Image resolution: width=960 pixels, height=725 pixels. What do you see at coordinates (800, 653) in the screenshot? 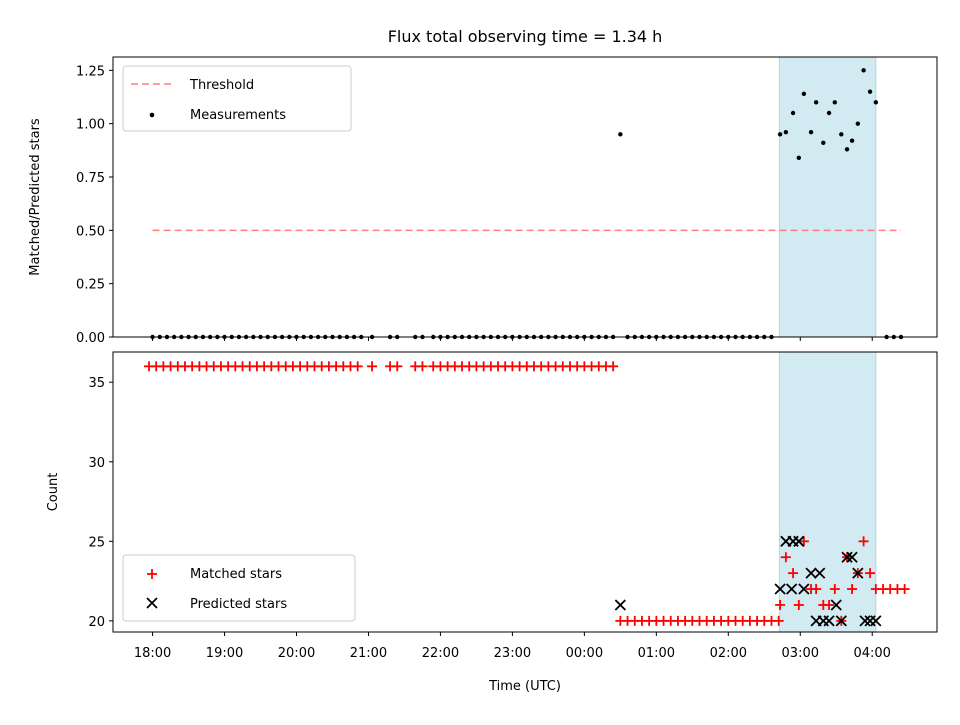
I see `time-x-tick-label: 03:00` at bounding box center [800, 653].